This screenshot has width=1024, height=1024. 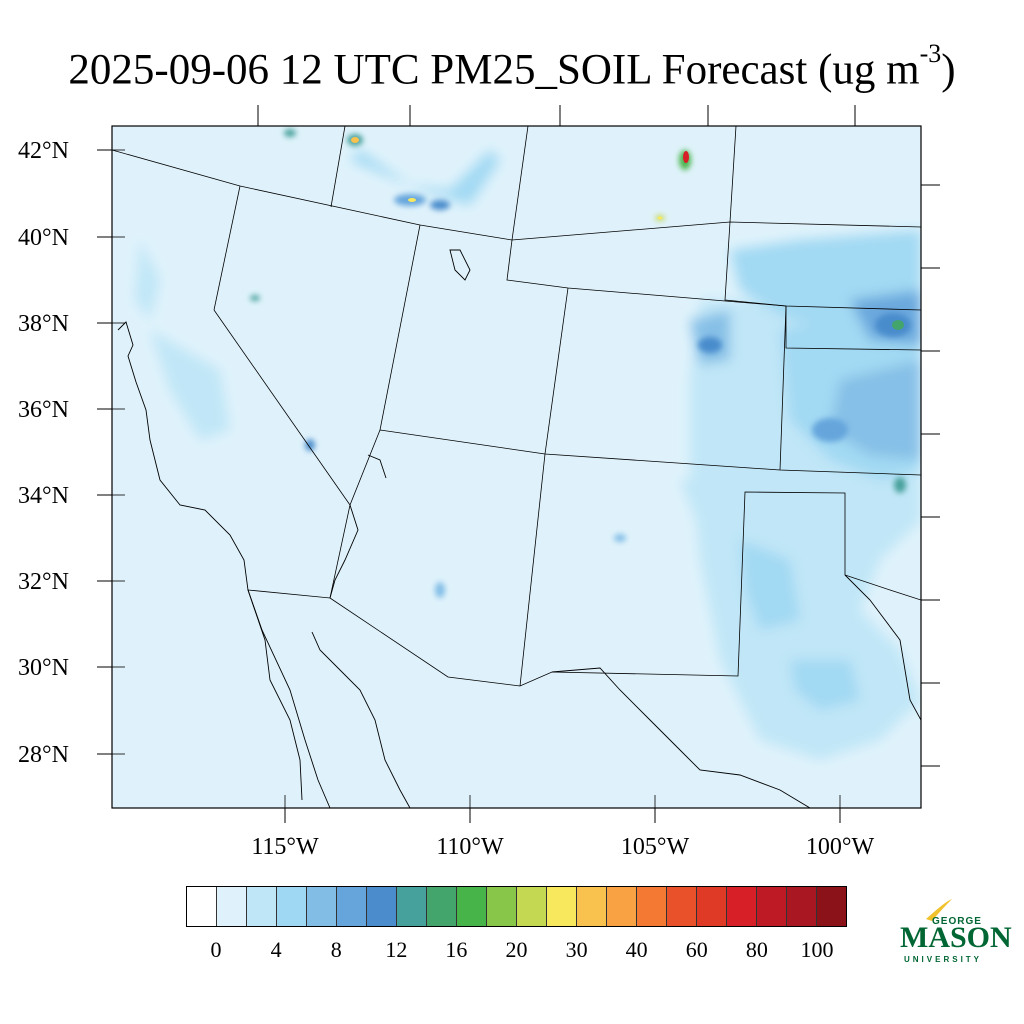 What do you see at coordinates (43, 238) in the screenshot?
I see `lat-label-40n: 40°N` at bounding box center [43, 238].